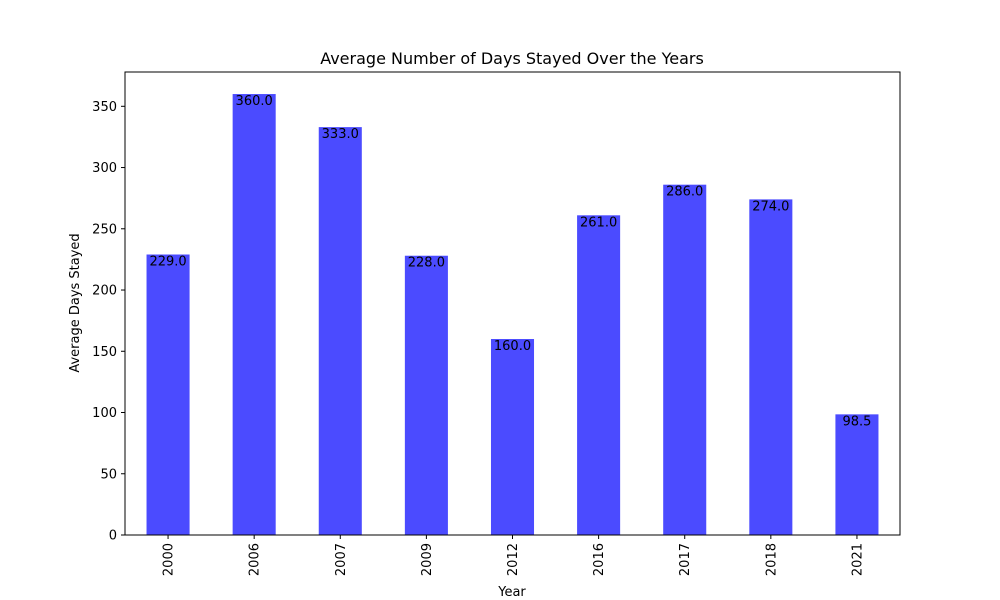  Describe the element at coordinates (426, 263) in the screenshot. I see `data-label-2009: 228.0` at that location.